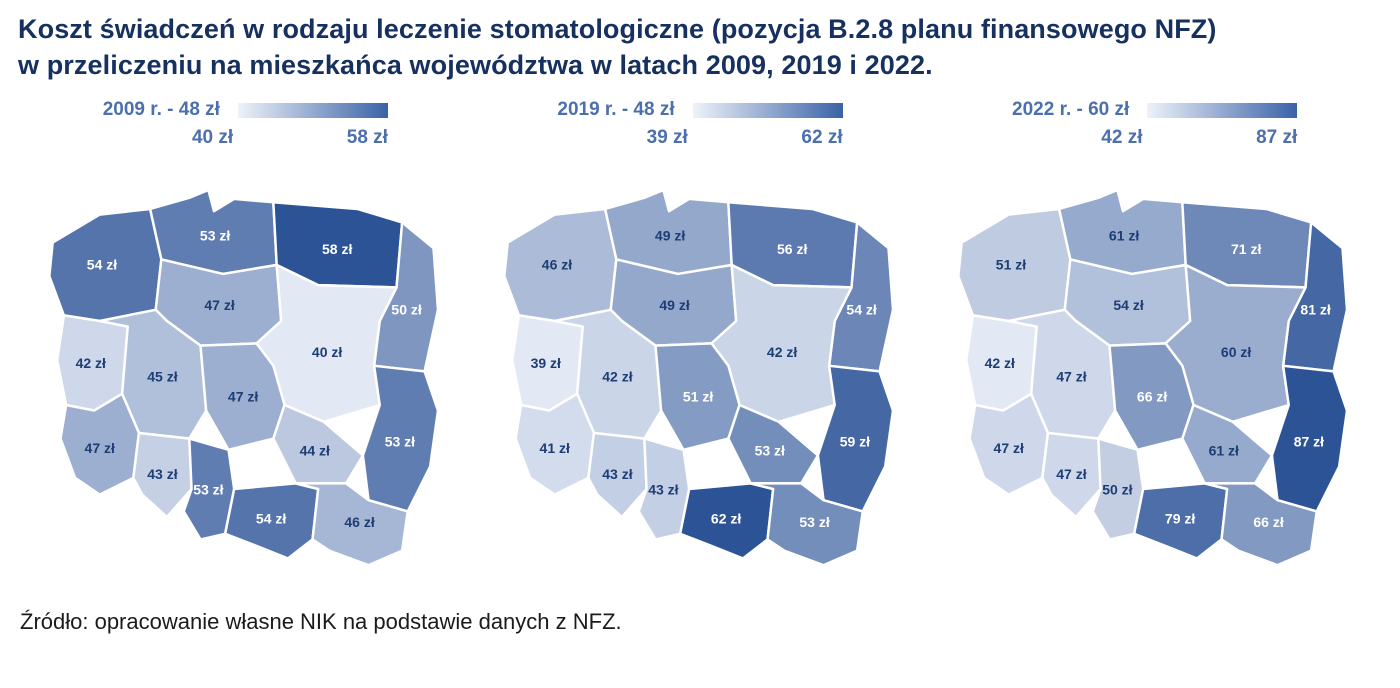 This screenshot has height=688, width=1400. What do you see at coordinates (1222, 110) in the screenshot?
I see `legend-gradient-bar-2022` at bounding box center [1222, 110].